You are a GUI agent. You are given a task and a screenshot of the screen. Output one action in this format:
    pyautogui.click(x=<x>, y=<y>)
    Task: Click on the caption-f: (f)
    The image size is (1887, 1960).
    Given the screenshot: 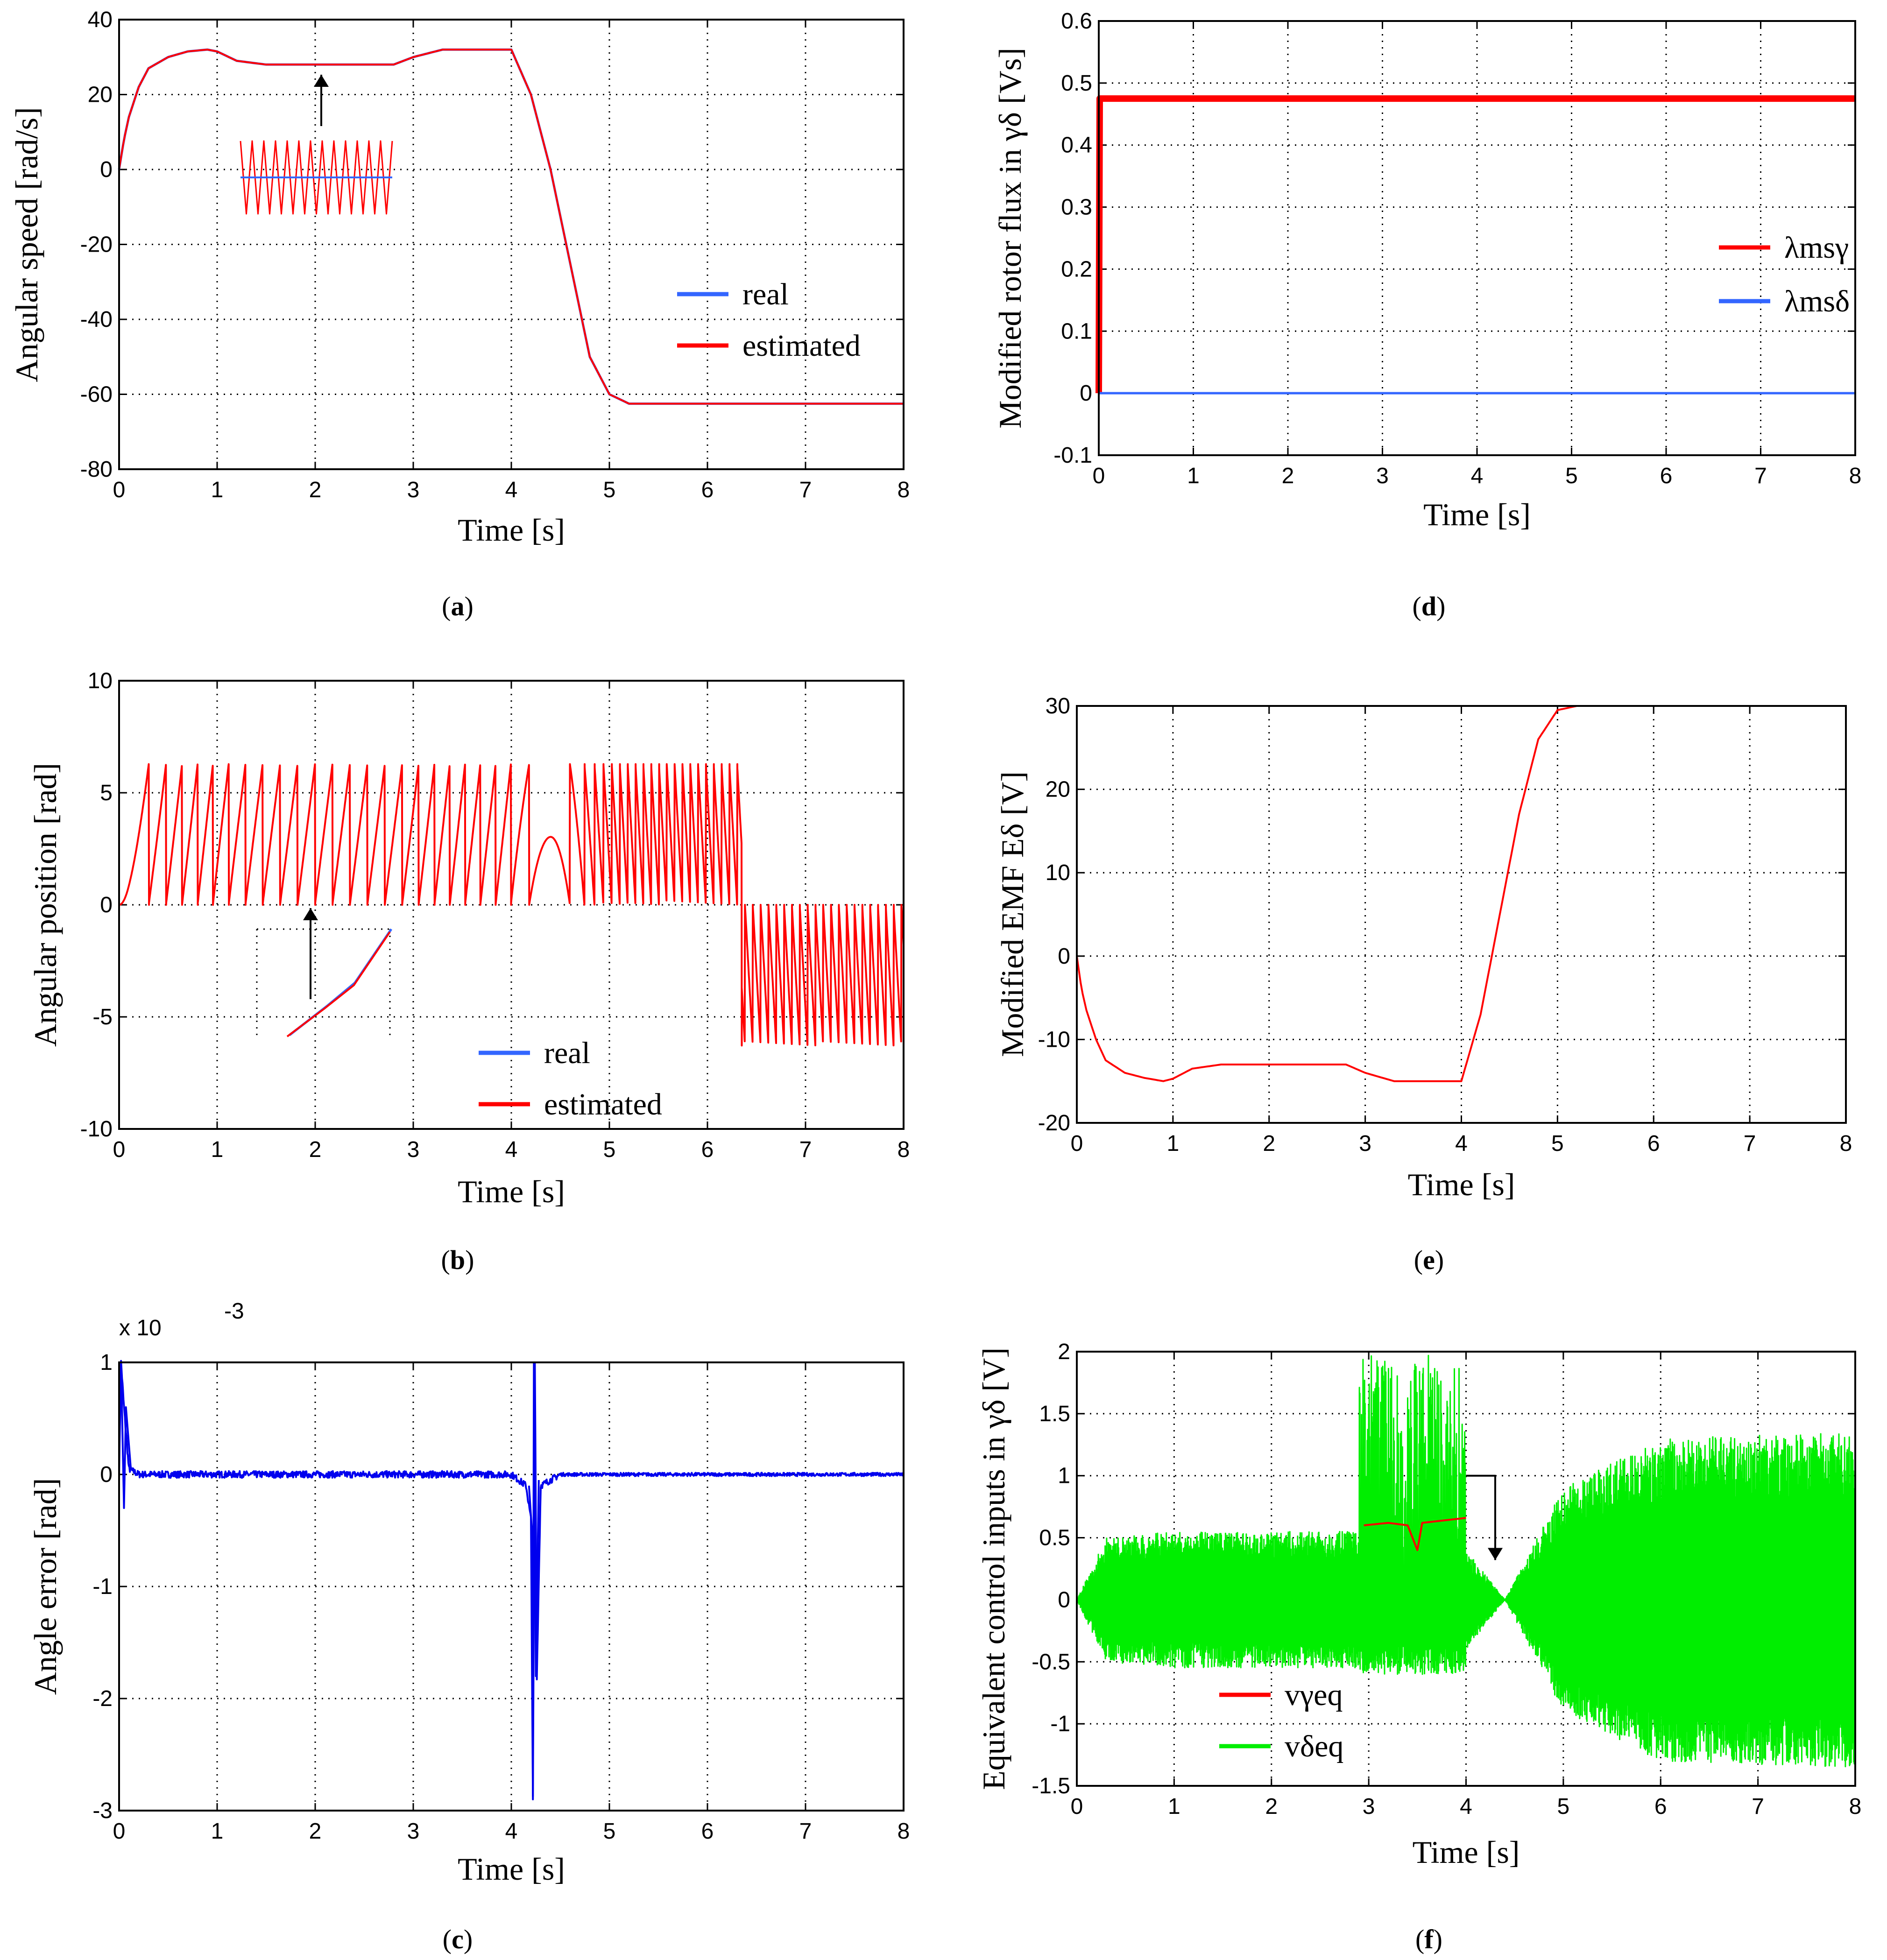 What is the action you would take?
    pyautogui.click(x=1428, y=1939)
    